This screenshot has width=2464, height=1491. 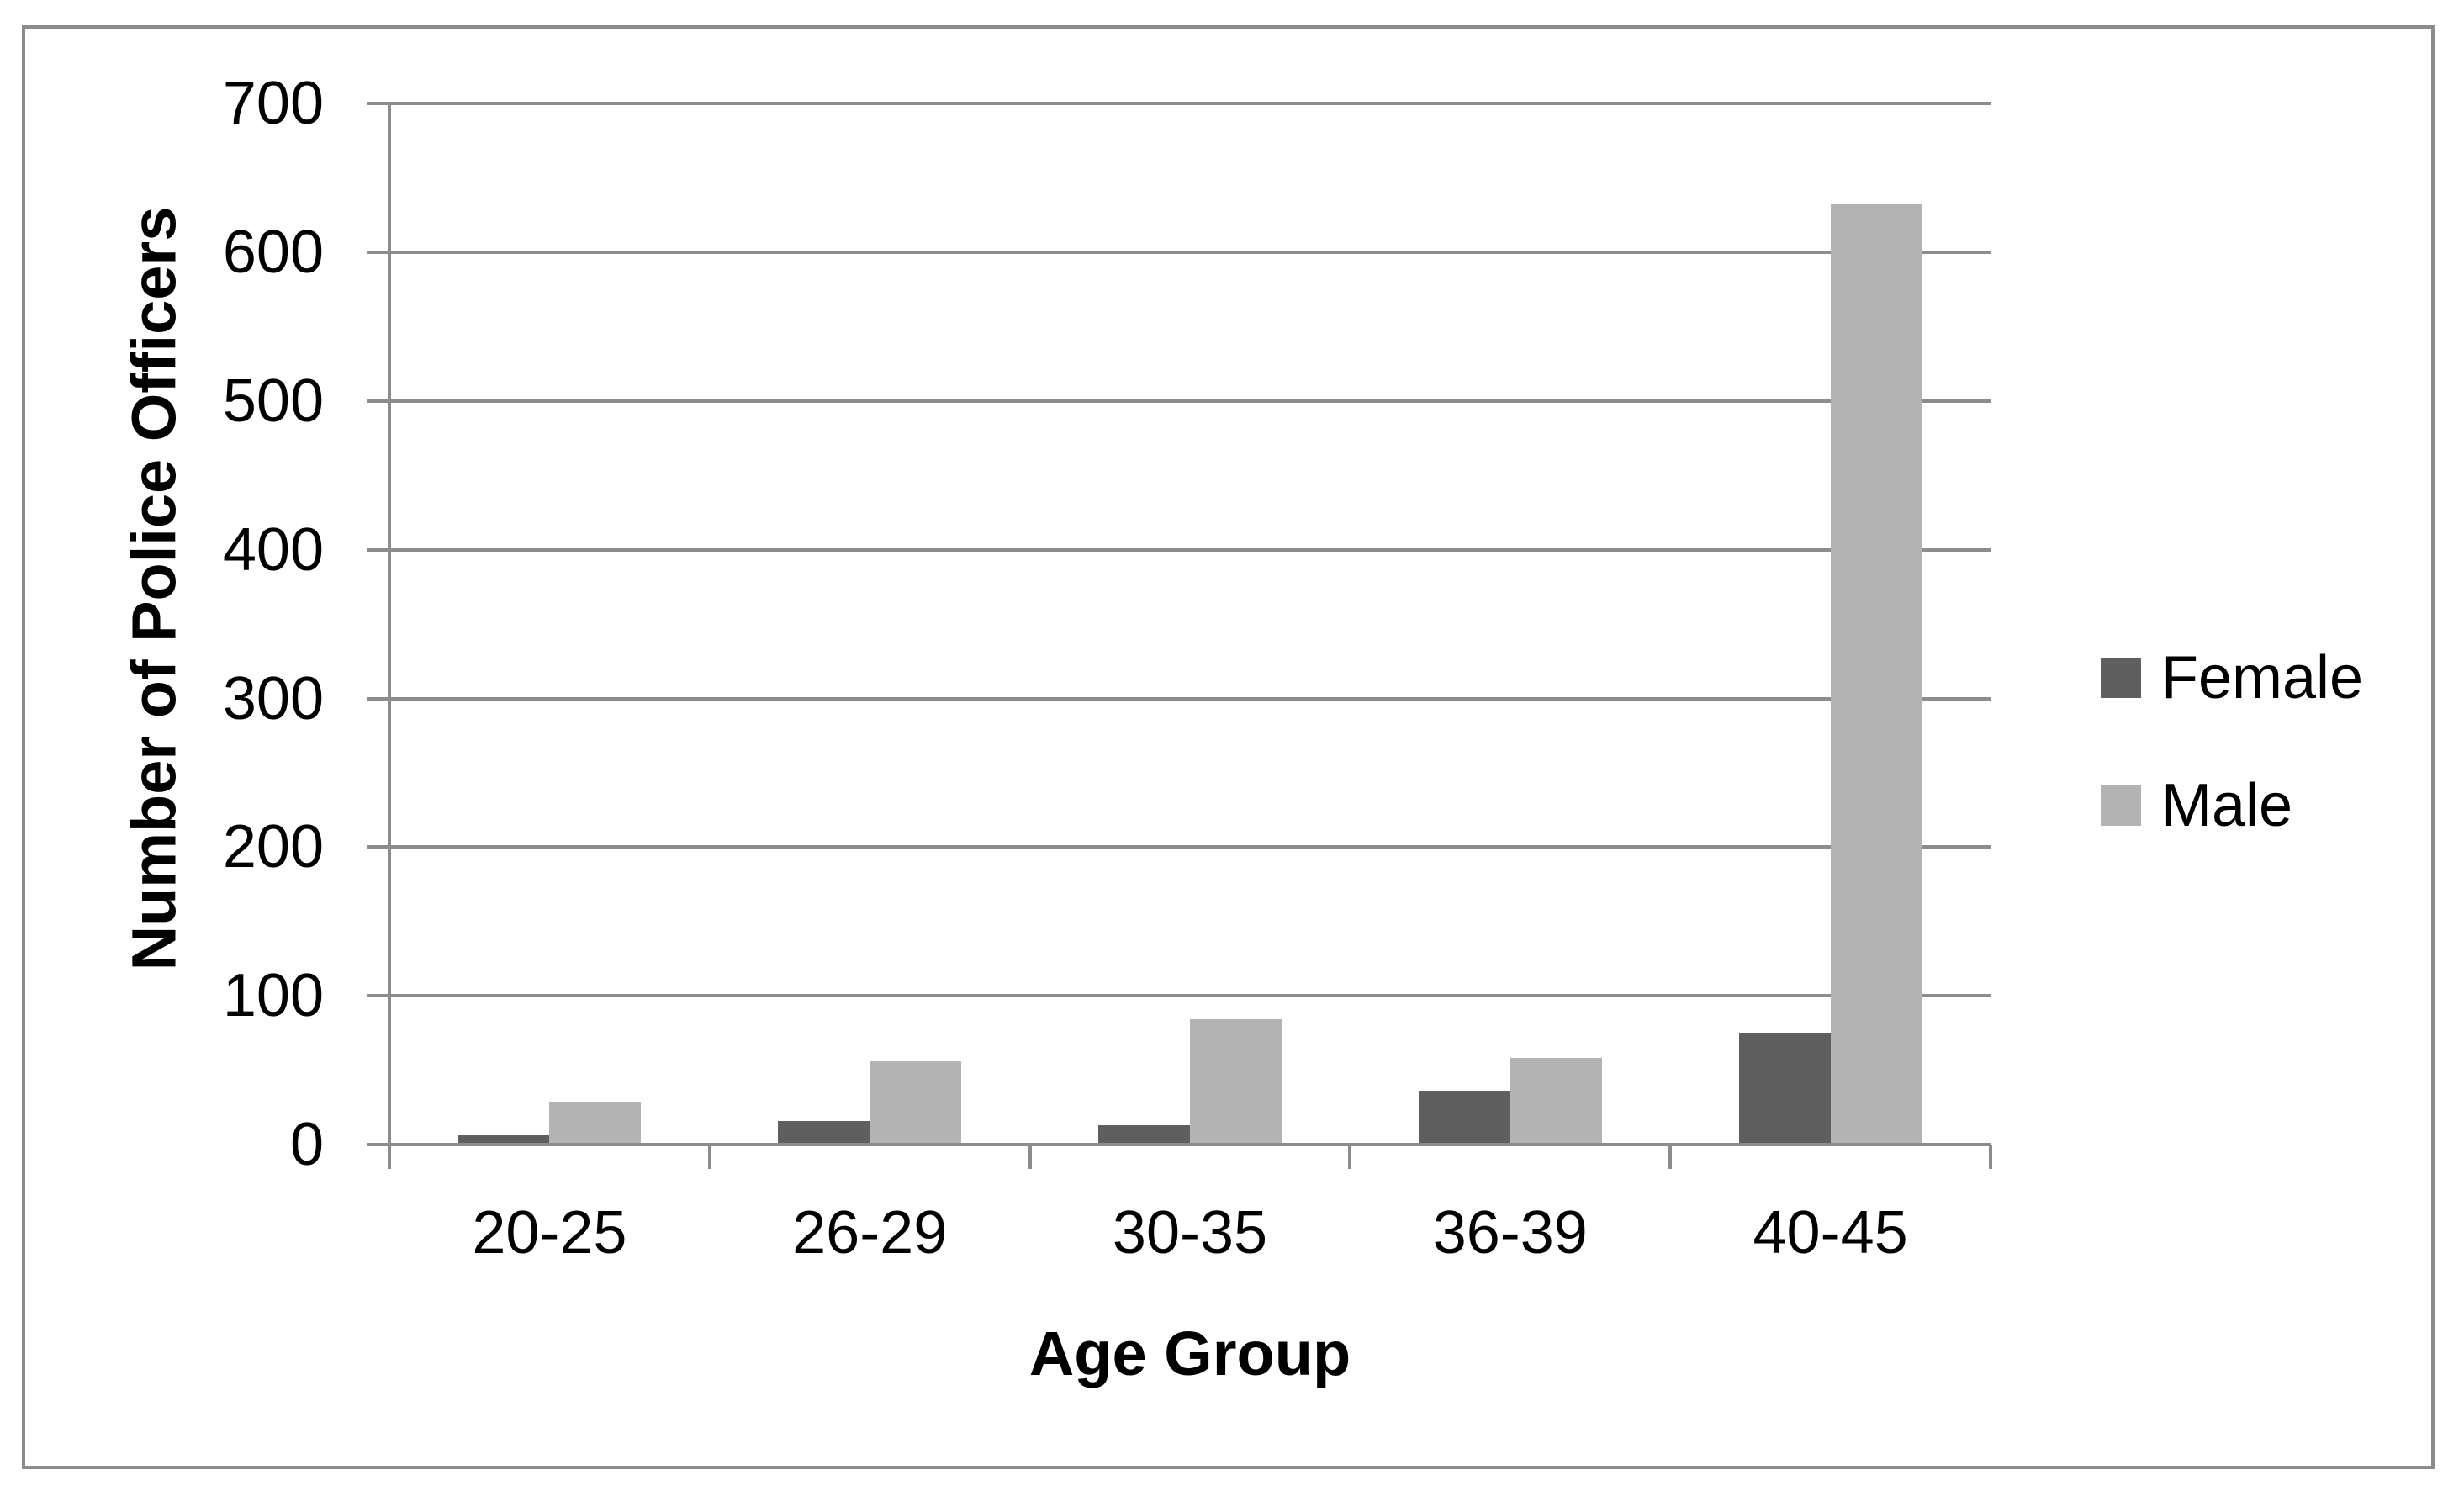 I want to click on legend-label-male: Male, so click(x=2227, y=805).